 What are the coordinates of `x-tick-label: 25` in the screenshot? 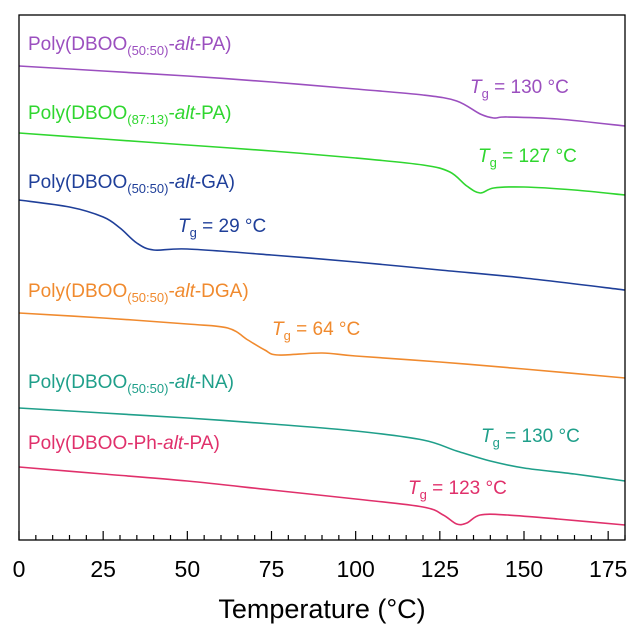 It's located at (103, 569).